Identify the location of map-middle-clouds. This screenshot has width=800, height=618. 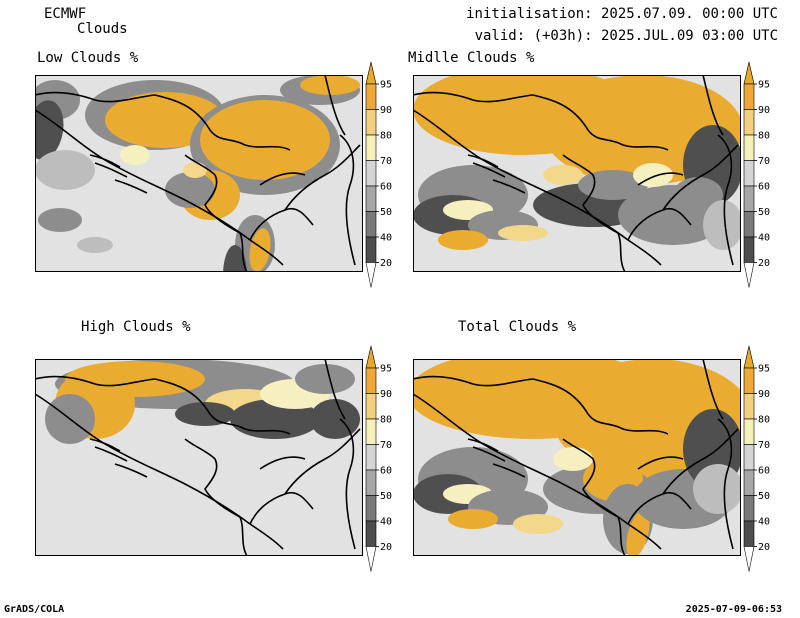
(577, 173).